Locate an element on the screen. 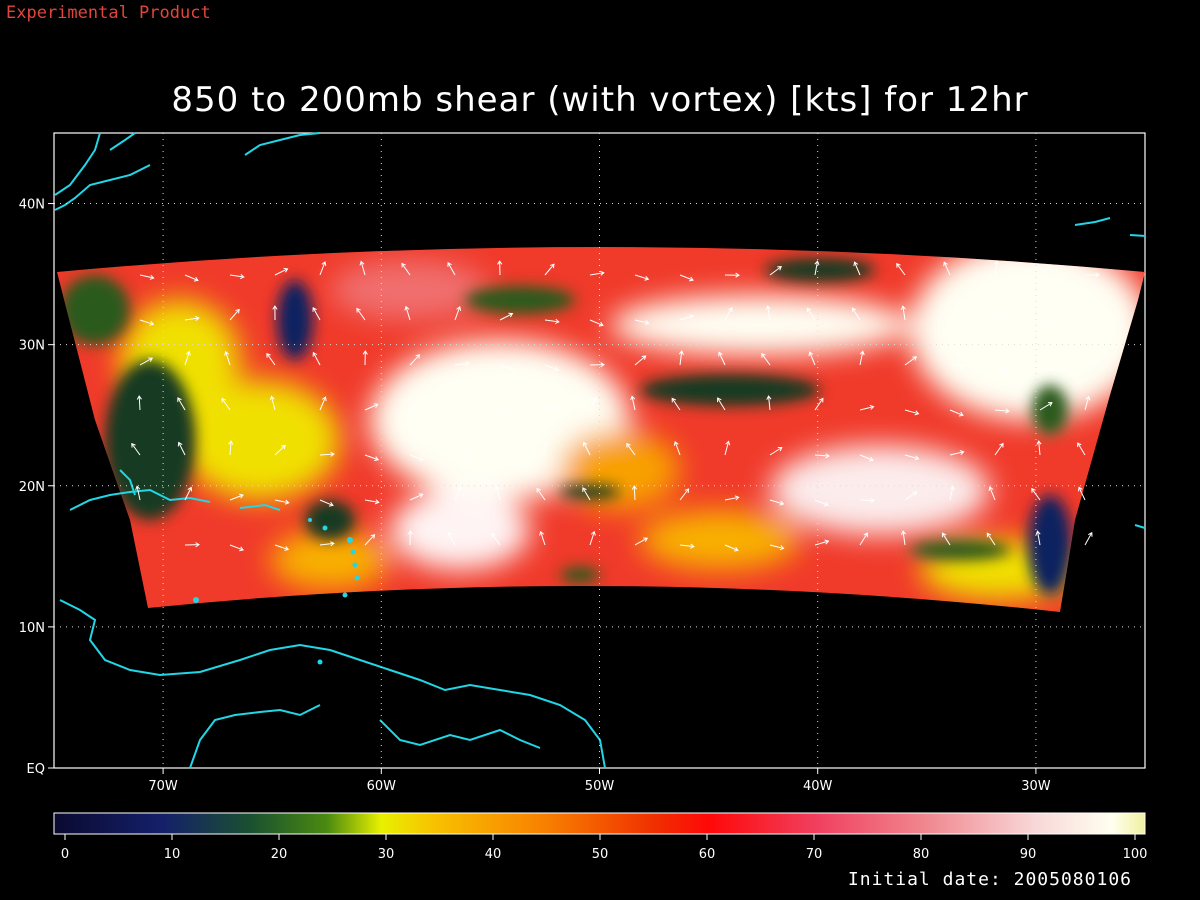 This screenshot has width=1200, height=900. colorbar-label: 0 is located at coordinates (65, 854).